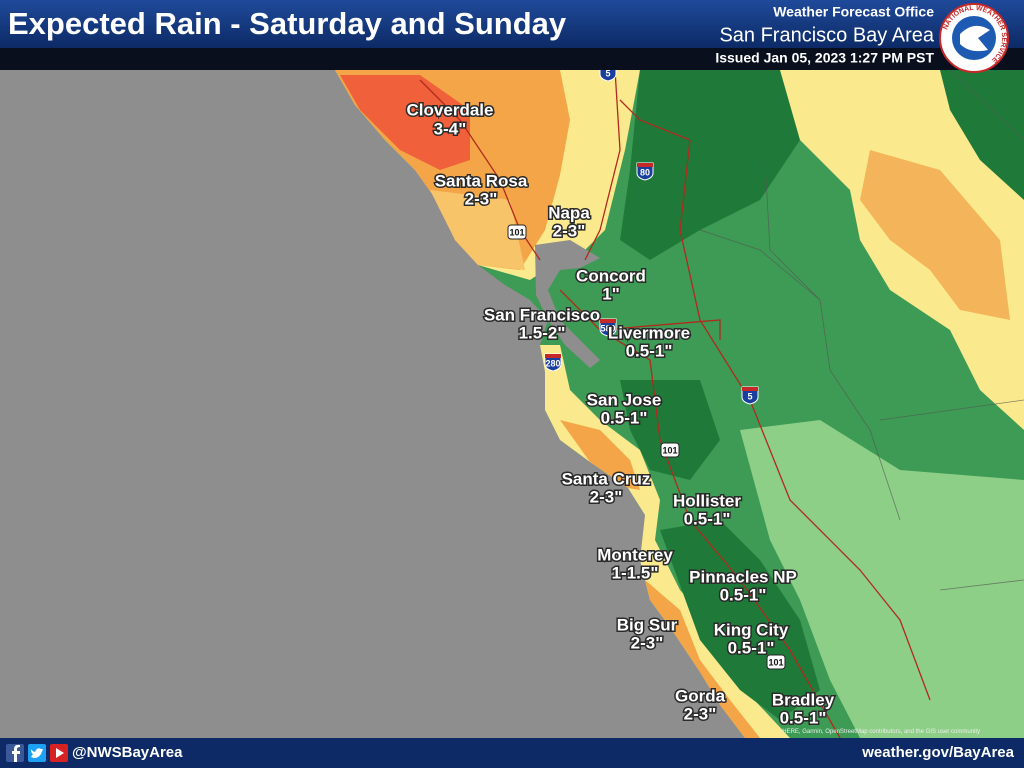  I want to click on nws-logo: NATIONAL WEATHER SERVICE, so click(974, 38).